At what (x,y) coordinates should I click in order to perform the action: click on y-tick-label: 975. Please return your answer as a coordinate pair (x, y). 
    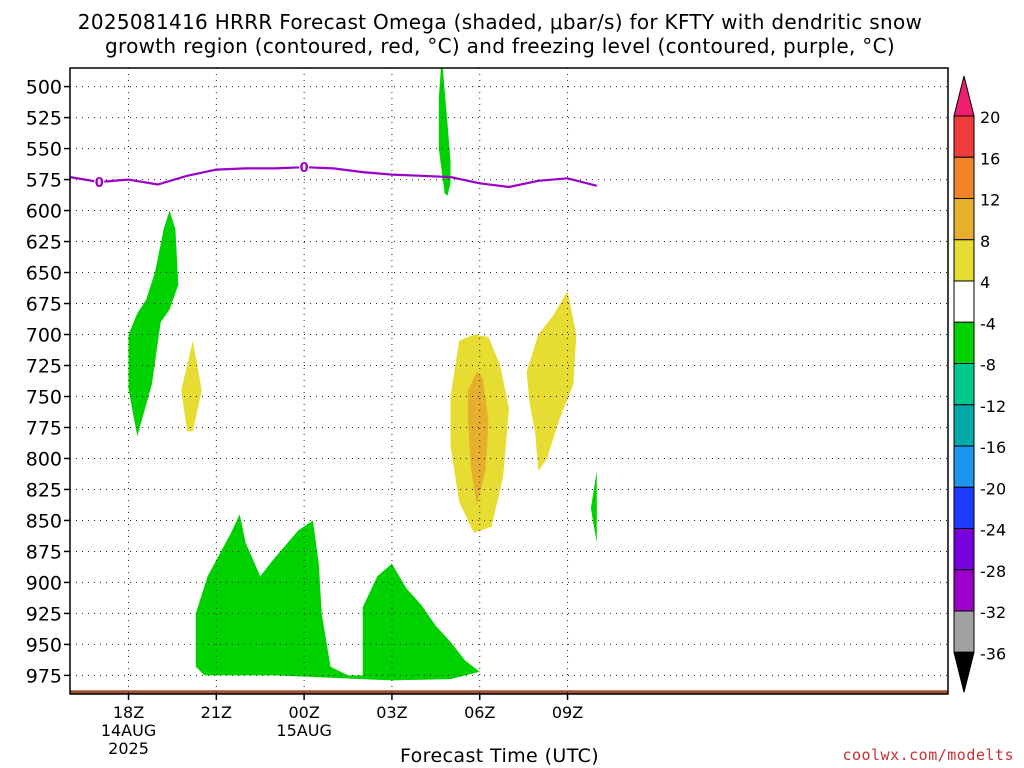
    Looking at the image, I should click on (44, 676).